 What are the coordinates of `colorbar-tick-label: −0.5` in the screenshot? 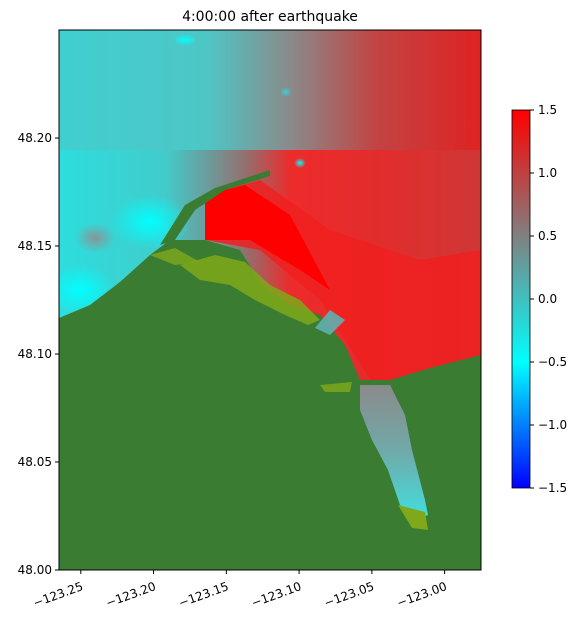 It's located at (552, 362).